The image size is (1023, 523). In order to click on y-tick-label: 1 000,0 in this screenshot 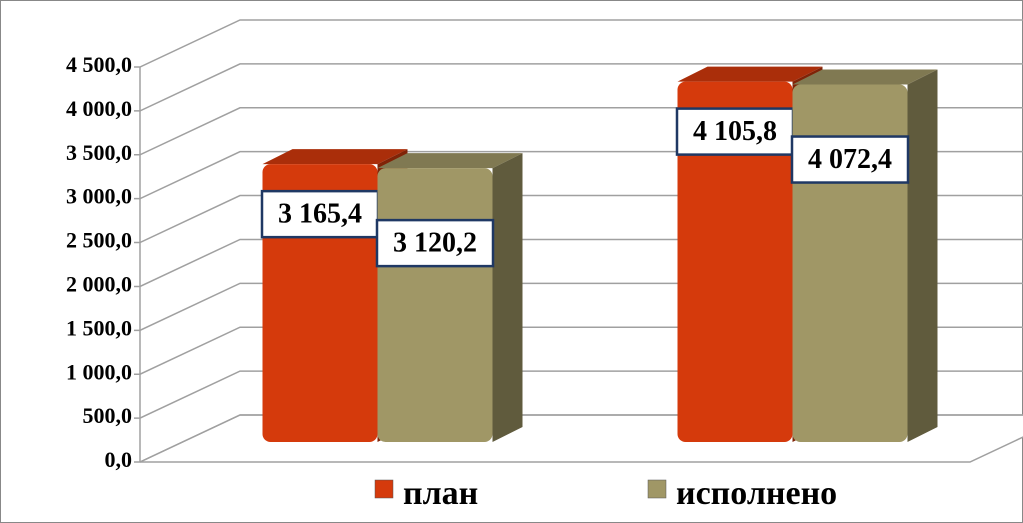, I will do `click(99, 371)`.